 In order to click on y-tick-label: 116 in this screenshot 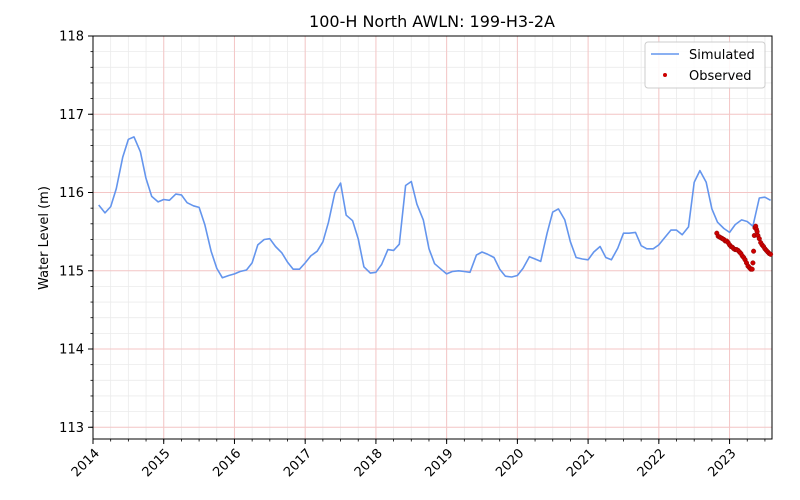, I will do `click(71, 193)`.